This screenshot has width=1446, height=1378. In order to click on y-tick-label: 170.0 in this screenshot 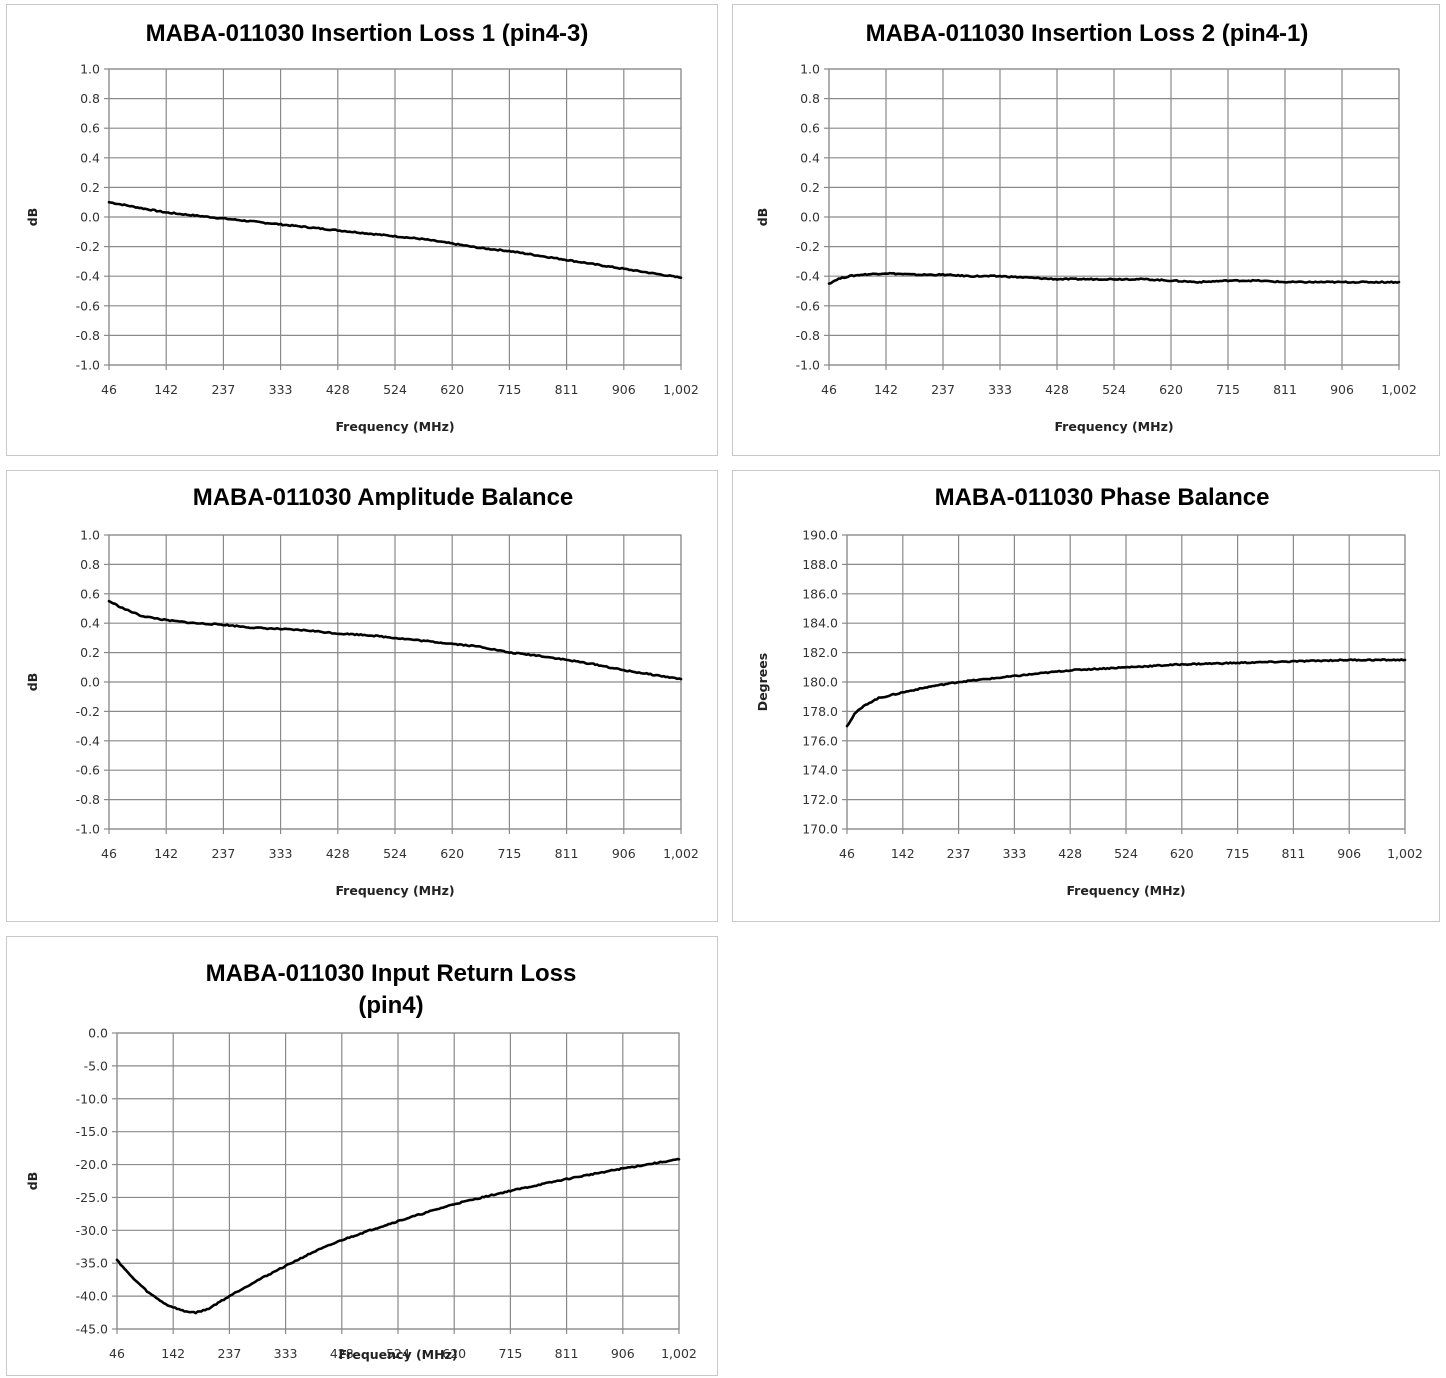, I will do `click(820, 829)`.